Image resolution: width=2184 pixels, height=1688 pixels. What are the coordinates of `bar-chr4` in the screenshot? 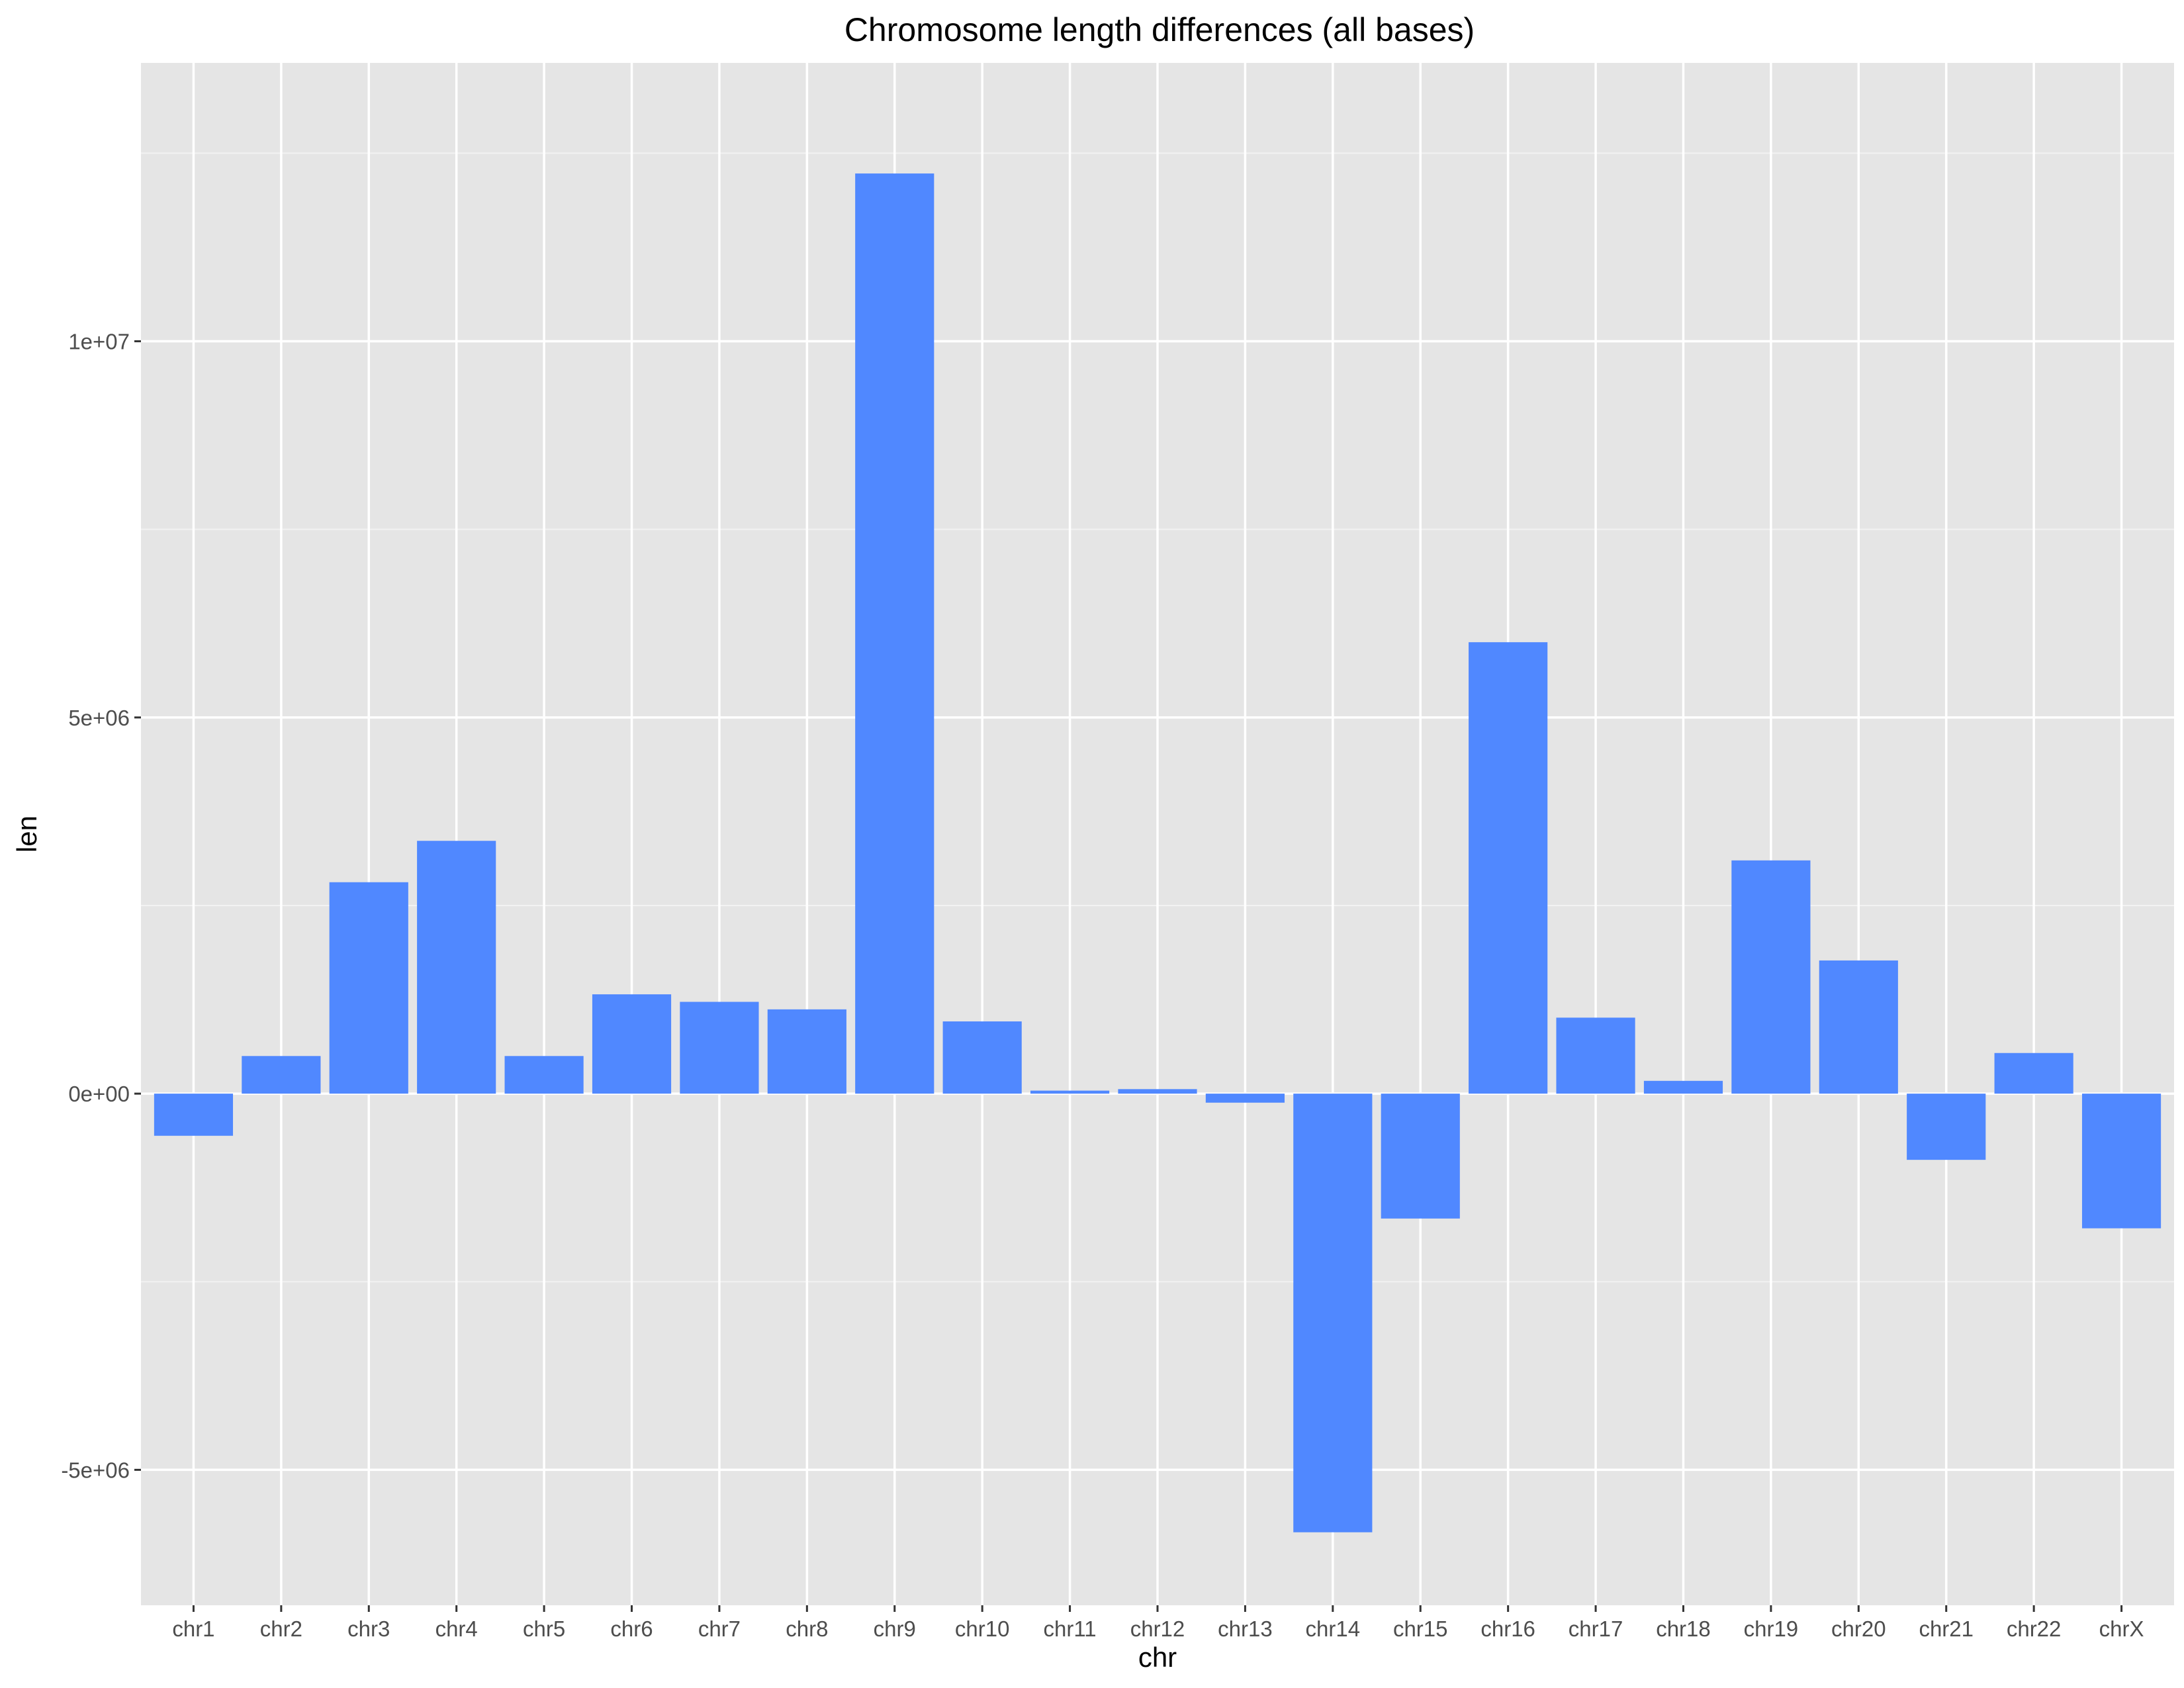 It's located at (456, 967).